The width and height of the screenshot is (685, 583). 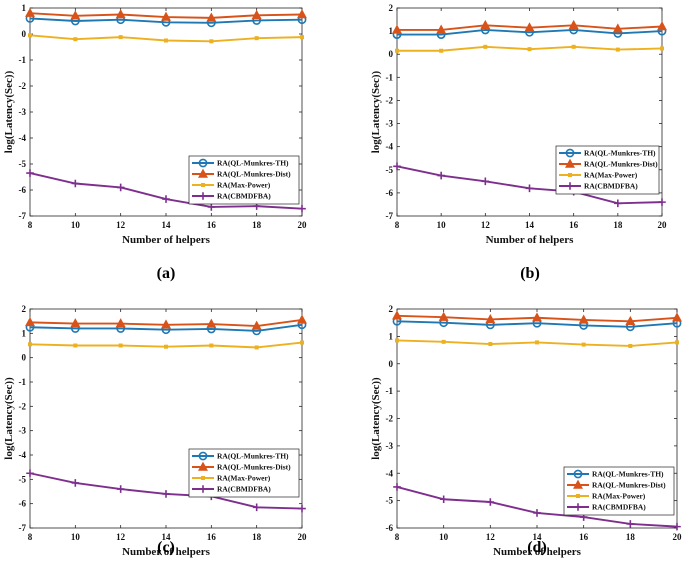 What do you see at coordinates (530, 273) in the screenshot?
I see `panel-label: (b)` at bounding box center [530, 273].